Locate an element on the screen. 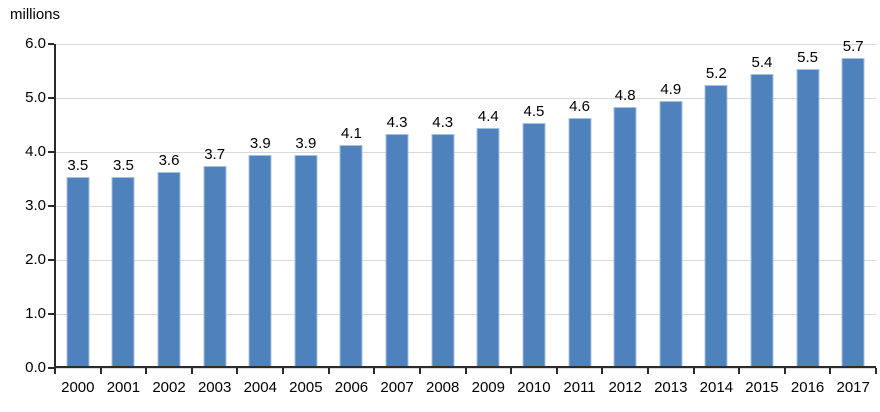 This screenshot has height=412, width=880. x-axis-category-label: 2004 is located at coordinates (260, 387).